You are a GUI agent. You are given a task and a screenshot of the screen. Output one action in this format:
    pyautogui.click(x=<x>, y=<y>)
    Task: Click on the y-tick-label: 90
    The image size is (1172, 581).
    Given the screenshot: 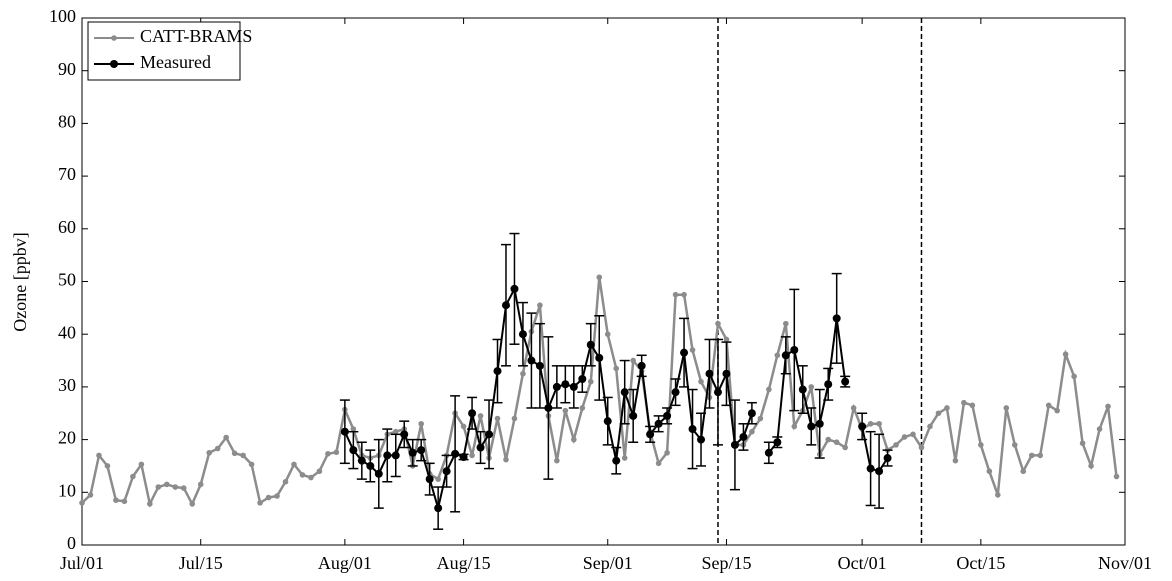 What is the action you would take?
    pyautogui.click(x=67, y=69)
    